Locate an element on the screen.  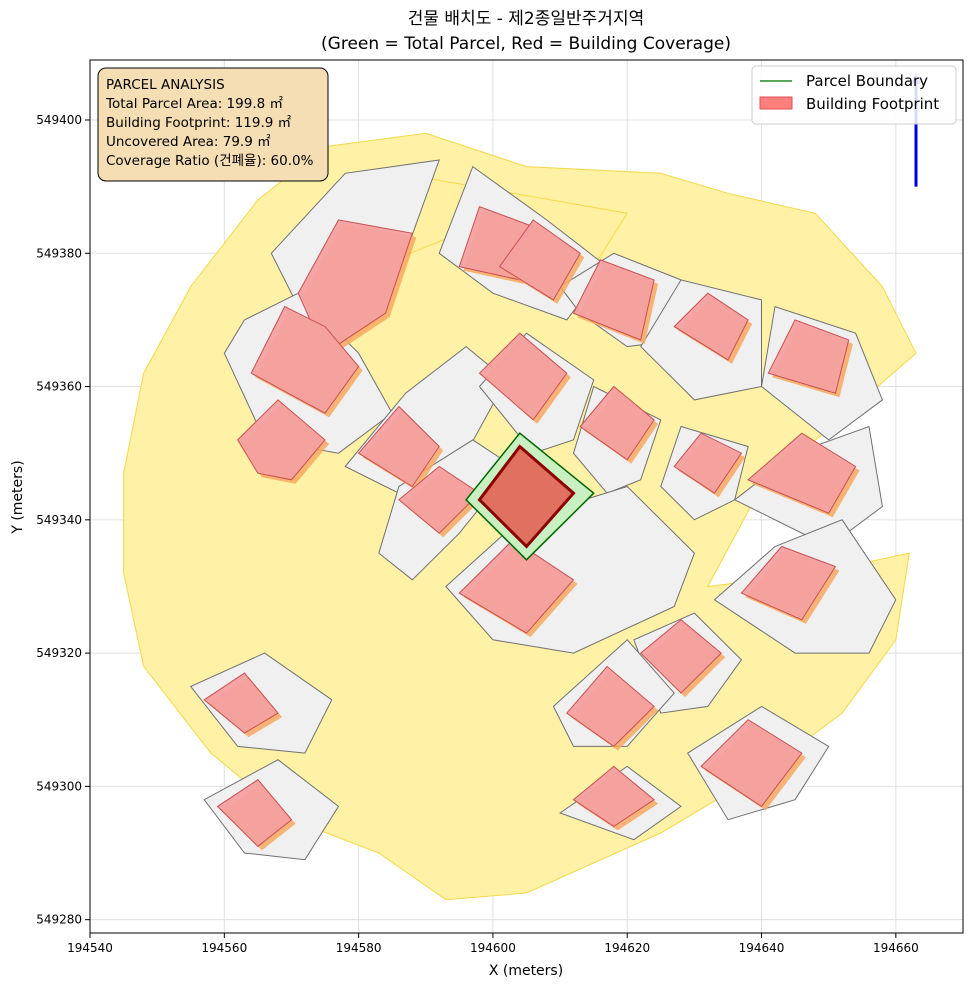
legend-frame is located at coordinates (854, 95).